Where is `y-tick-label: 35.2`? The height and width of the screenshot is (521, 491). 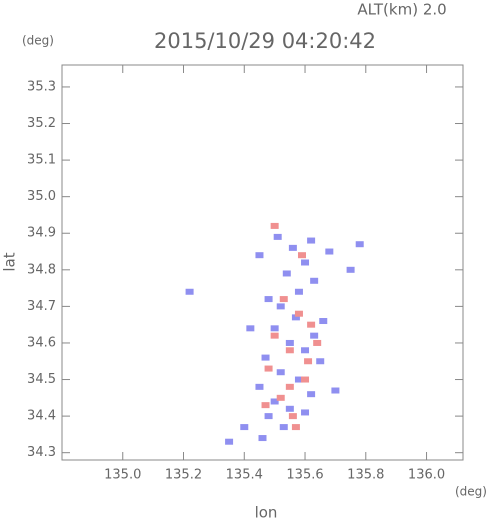
y-tick-label: 35.2 is located at coordinates (41, 123).